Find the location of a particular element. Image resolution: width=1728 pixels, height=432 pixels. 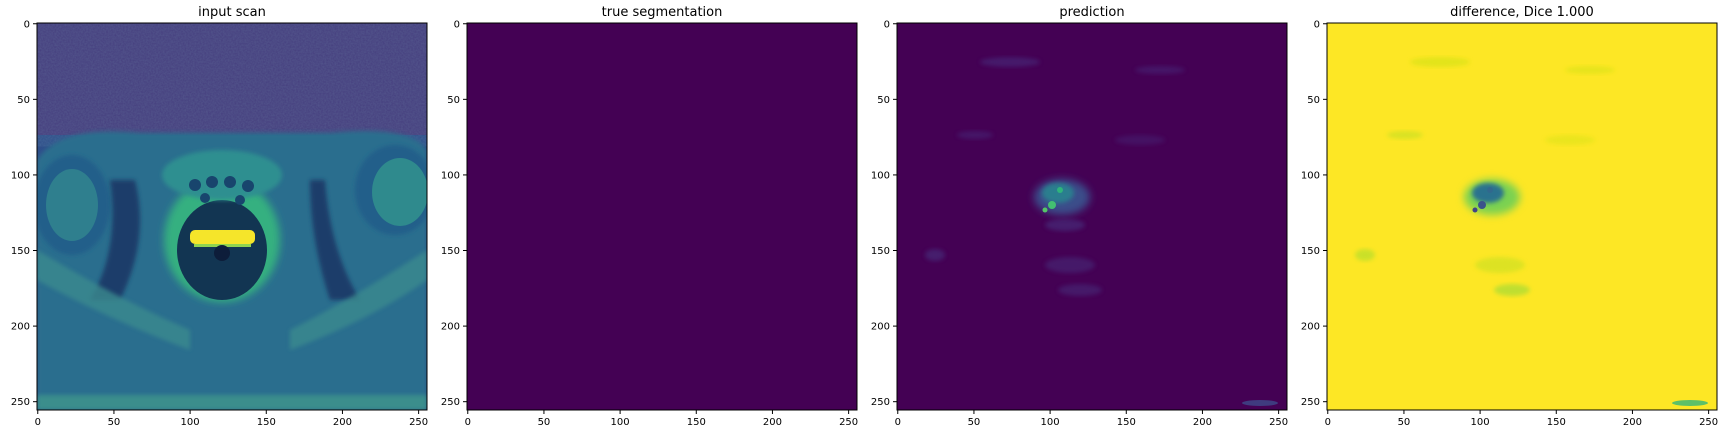

panel-title: input scan is located at coordinates (232, 12).